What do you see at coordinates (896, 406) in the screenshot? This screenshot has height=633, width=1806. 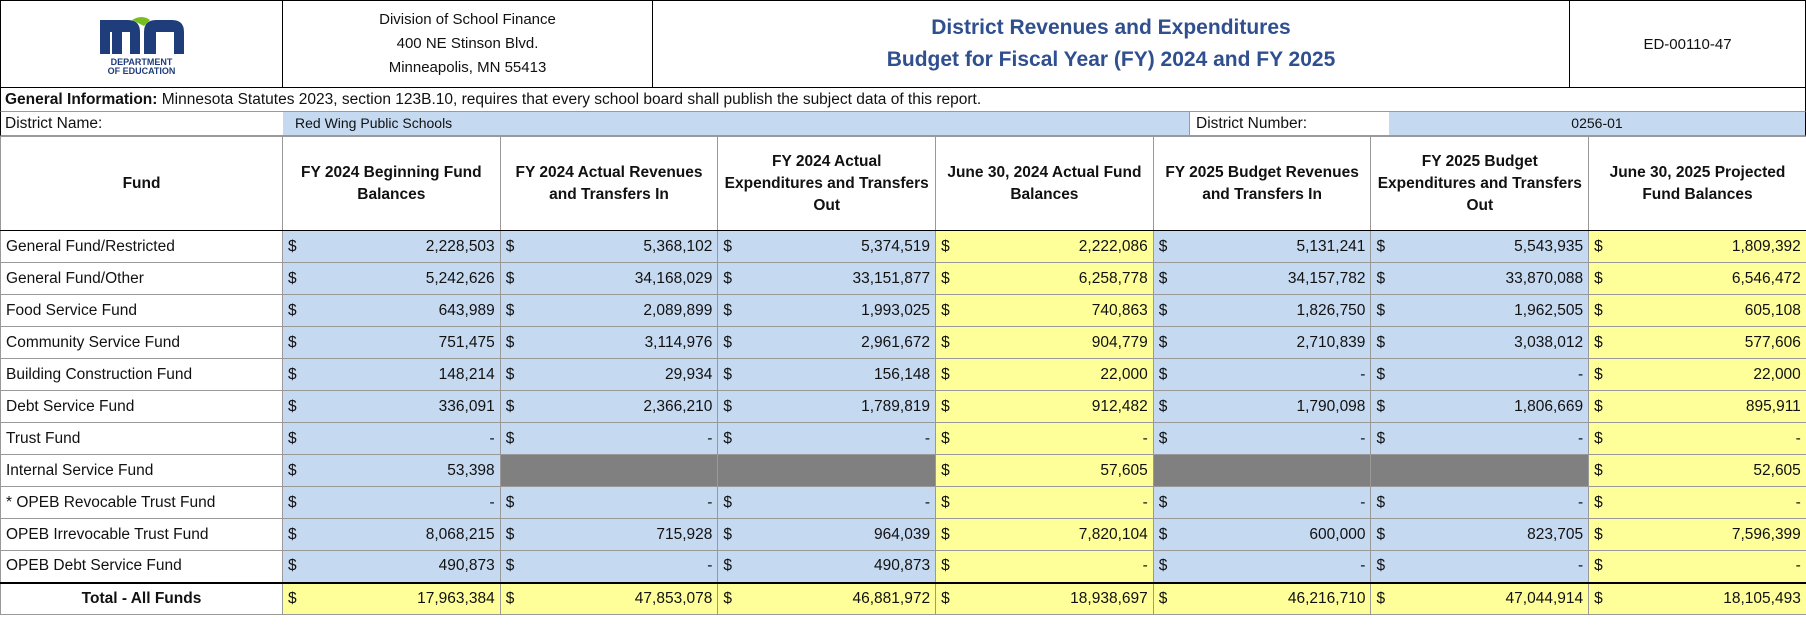 I see `amount: 1,789,819` at bounding box center [896, 406].